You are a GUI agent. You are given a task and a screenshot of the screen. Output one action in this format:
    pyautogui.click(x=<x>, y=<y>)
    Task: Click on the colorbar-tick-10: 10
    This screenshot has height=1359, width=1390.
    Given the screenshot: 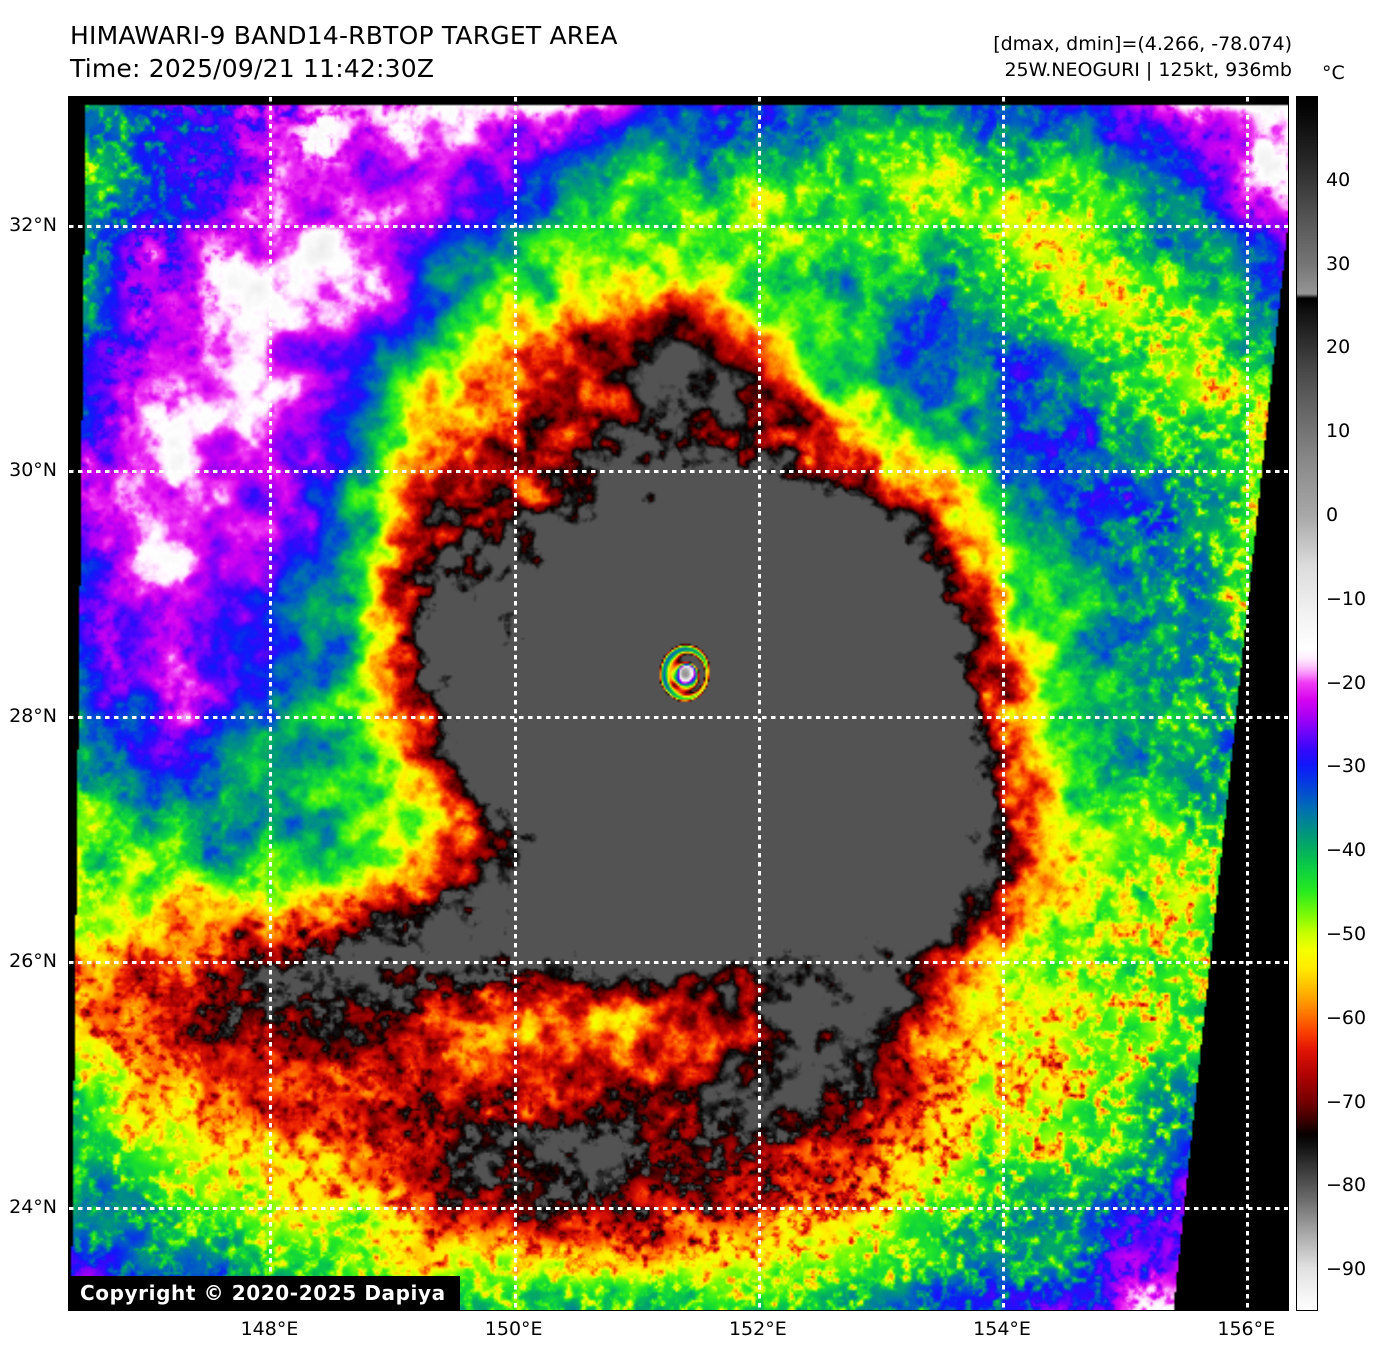 What is the action you would take?
    pyautogui.click(x=1338, y=431)
    